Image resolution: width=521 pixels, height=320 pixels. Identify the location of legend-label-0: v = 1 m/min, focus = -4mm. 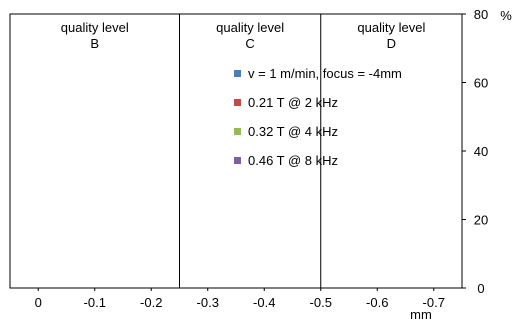
(325, 73).